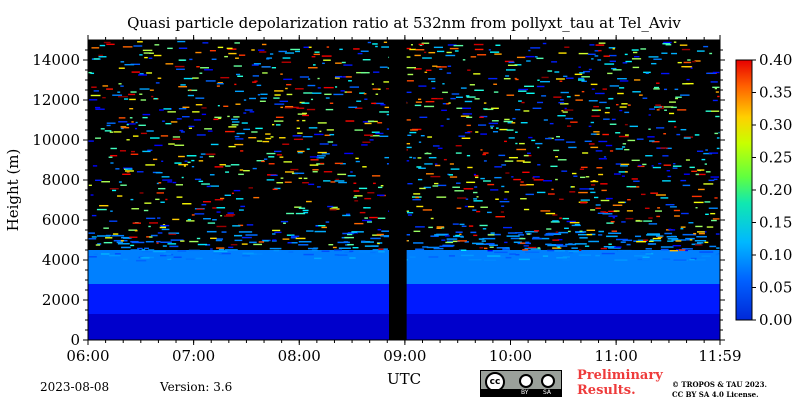  What do you see at coordinates (521, 392) in the screenshot?
I see `badge-band` at bounding box center [521, 392].